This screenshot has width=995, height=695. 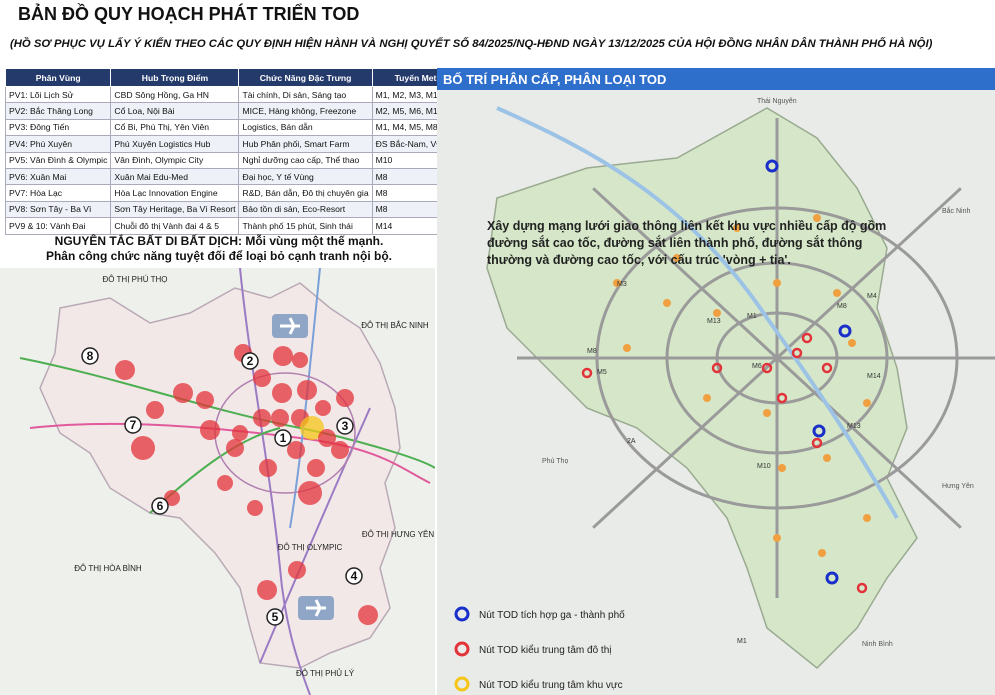 What do you see at coordinates (58, 77) in the screenshot?
I see `column-header: Phân Vùng` at bounding box center [58, 77].